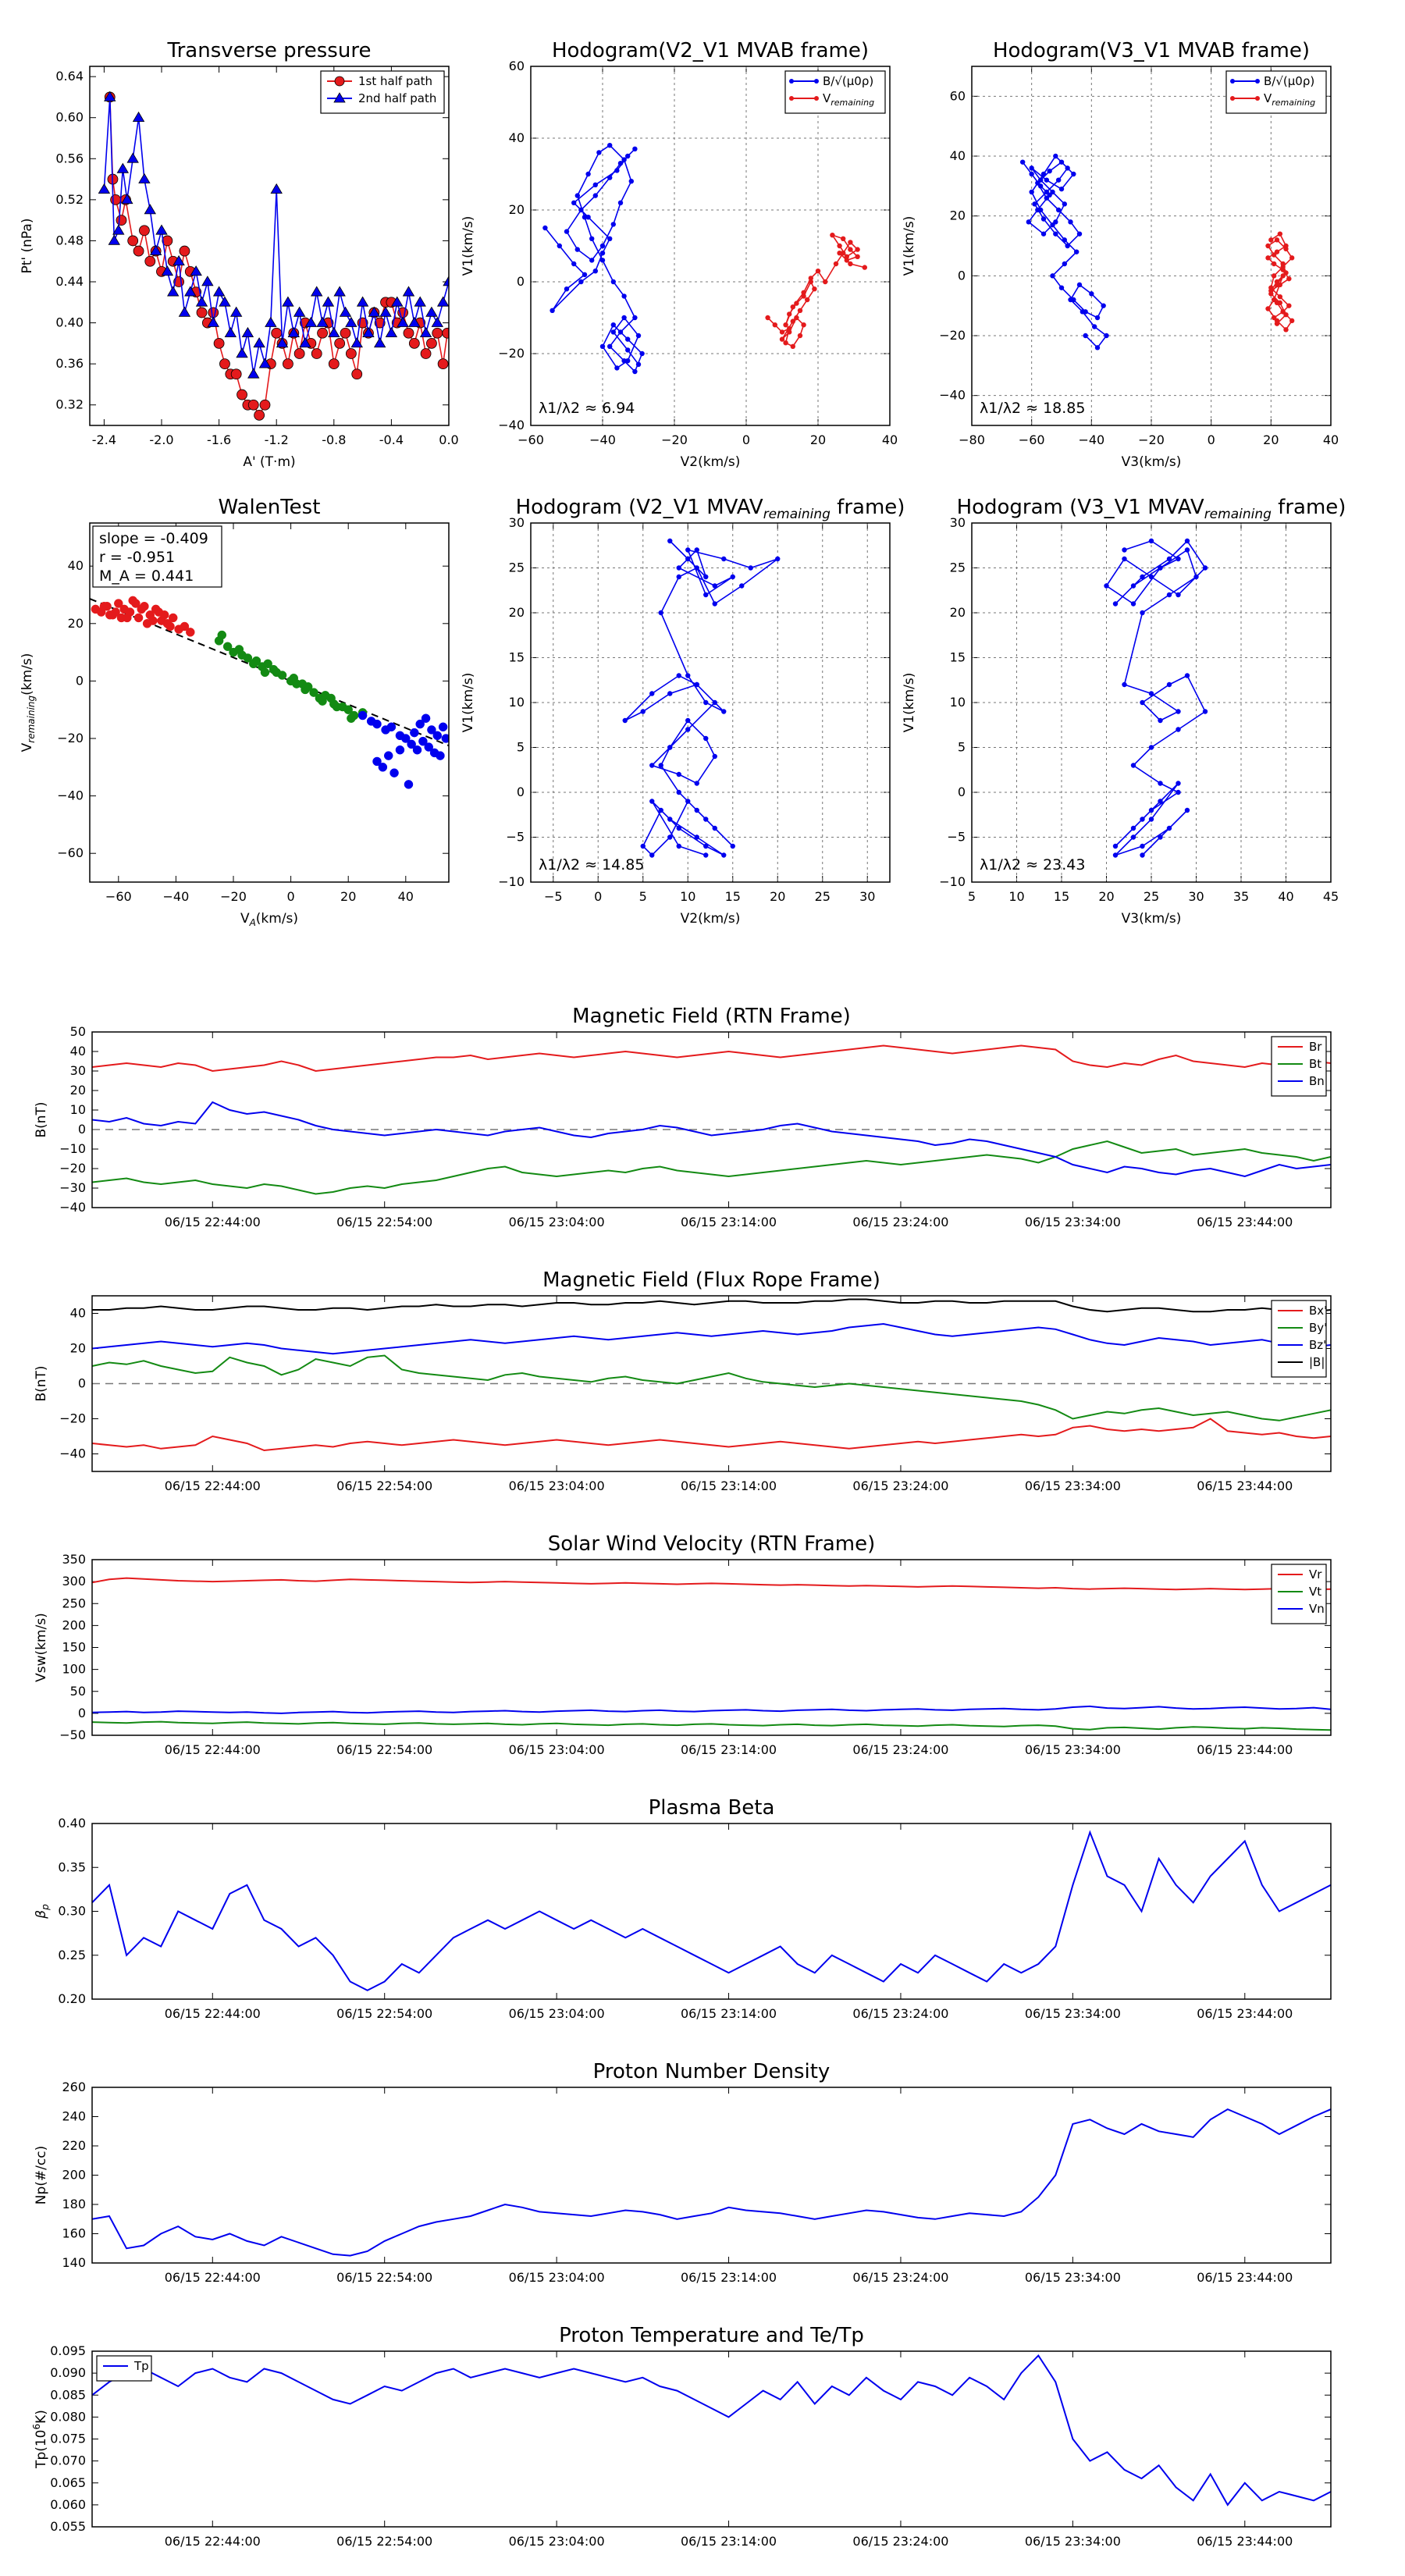  Describe the element at coordinates (74, 1669) in the screenshot. I see `y-tick-label: 100` at that location.